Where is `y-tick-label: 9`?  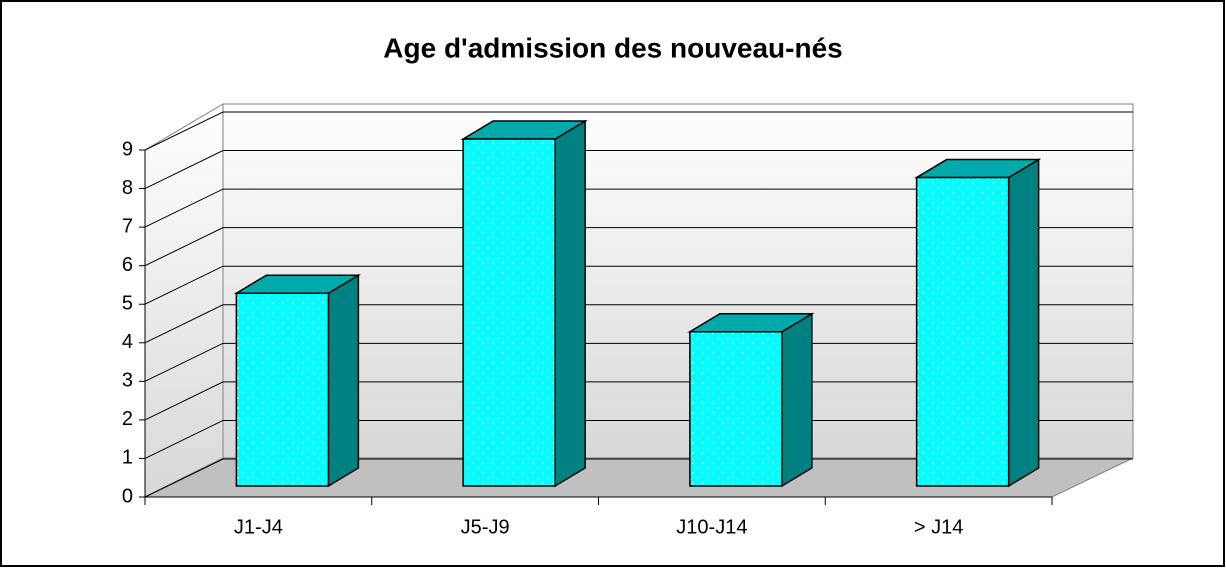 y-tick-label: 9 is located at coordinates (127, 149).